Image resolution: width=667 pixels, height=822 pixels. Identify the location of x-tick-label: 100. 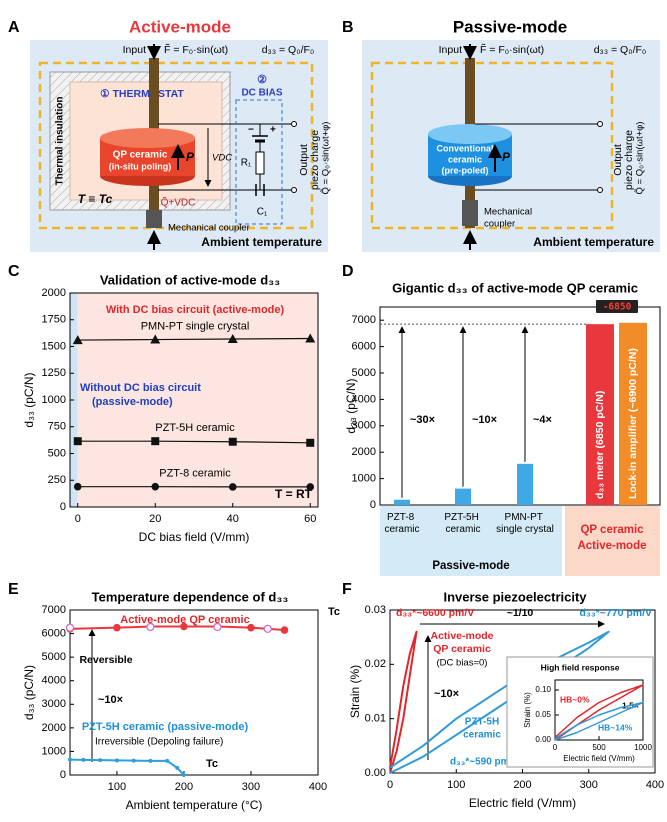
(456, 785).